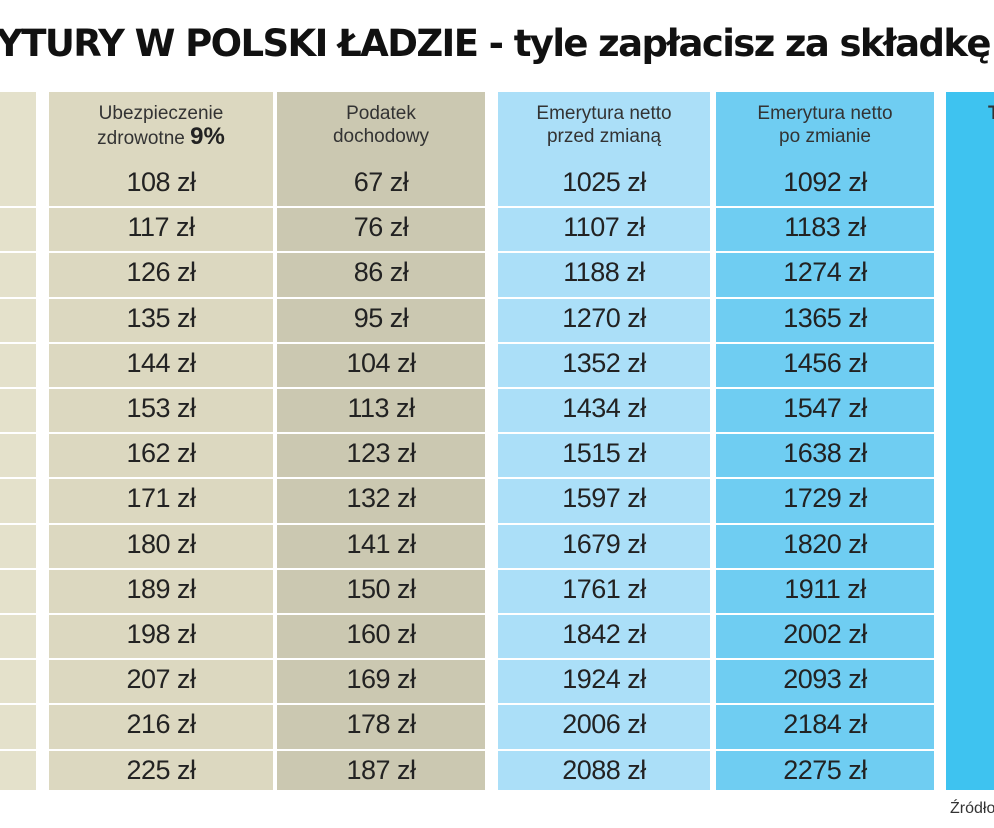 The height and width of the screenshot is (828, 994). Describe the element at coordinates (825, 227) in the screenshot. I see `table-cell: 1183 zł` at that location.